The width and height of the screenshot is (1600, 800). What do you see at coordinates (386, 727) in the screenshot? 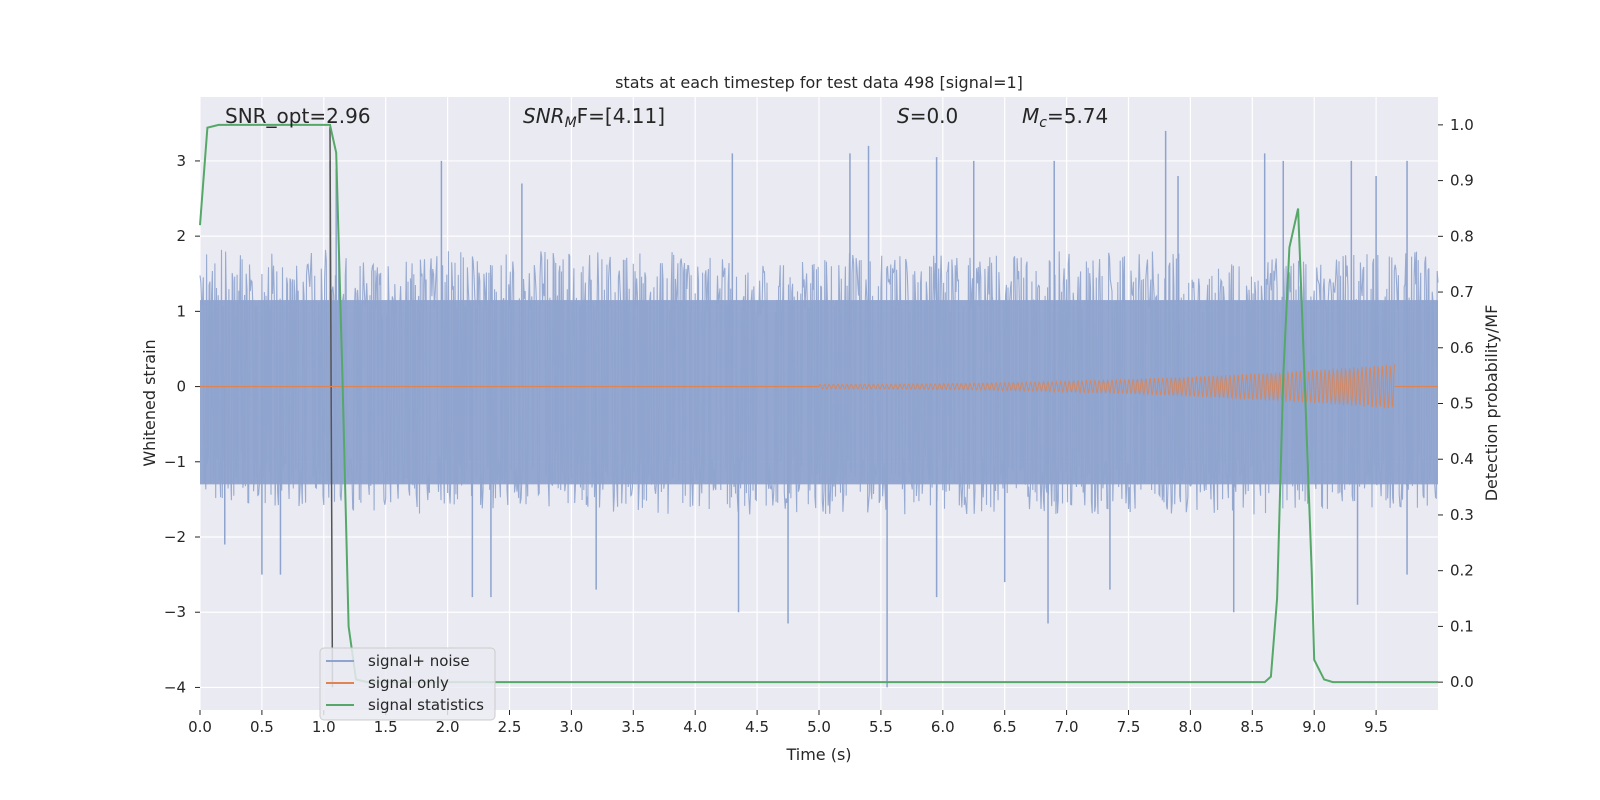
I see `x-tick-label: 1.5` at bounding box center [386, 727].